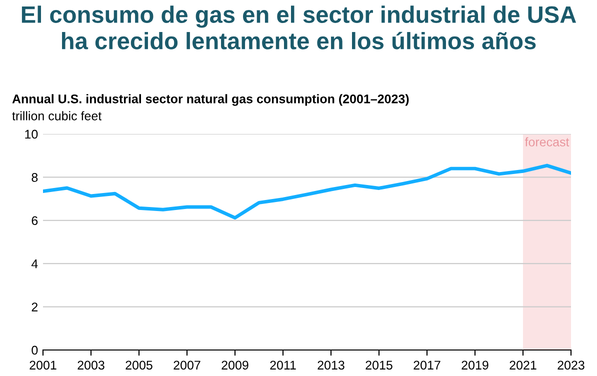  What do you see at coordinates (34, 264) in the screenshot?
I see `y-tick-label: 4` at bounding box center [34, 264].